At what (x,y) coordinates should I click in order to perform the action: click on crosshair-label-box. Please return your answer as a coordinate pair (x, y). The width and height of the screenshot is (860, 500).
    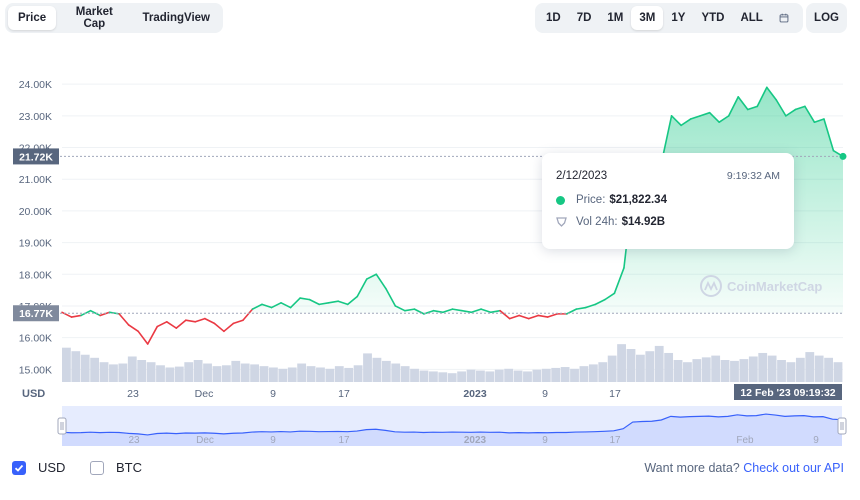
    Looking at the image, I should click on (788, 392).